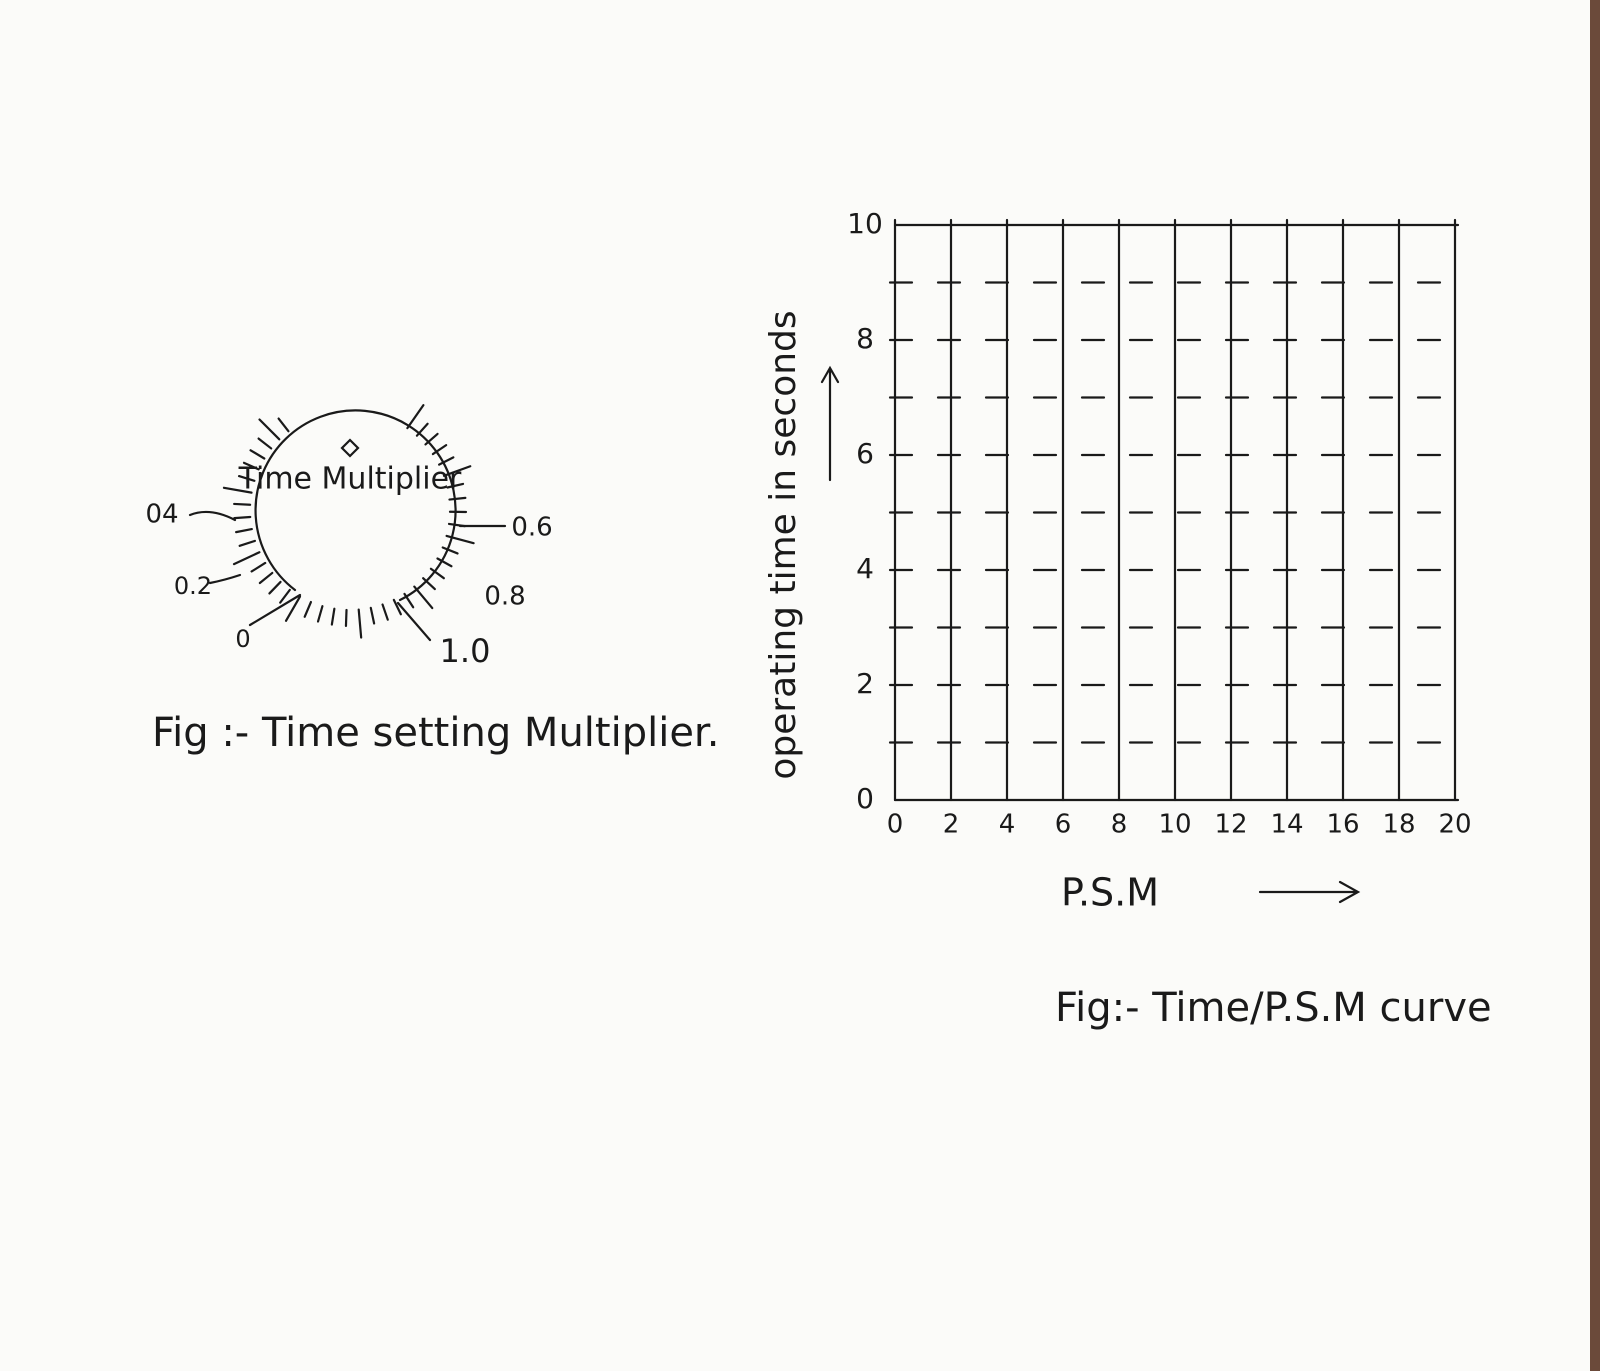  Describe the element at coordinates (830, 423) in the screenshot. I see `y-arrow` at that location.